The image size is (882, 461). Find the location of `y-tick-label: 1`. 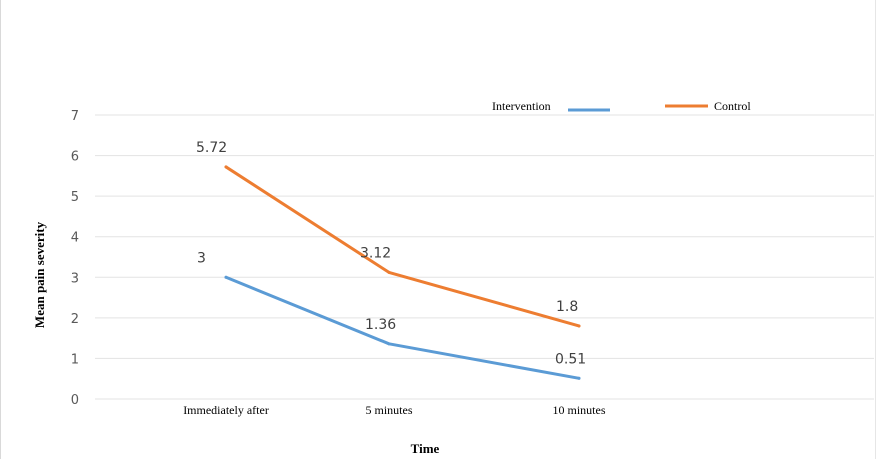

y-tick-label: 1 is located at coordinates (75, 359).